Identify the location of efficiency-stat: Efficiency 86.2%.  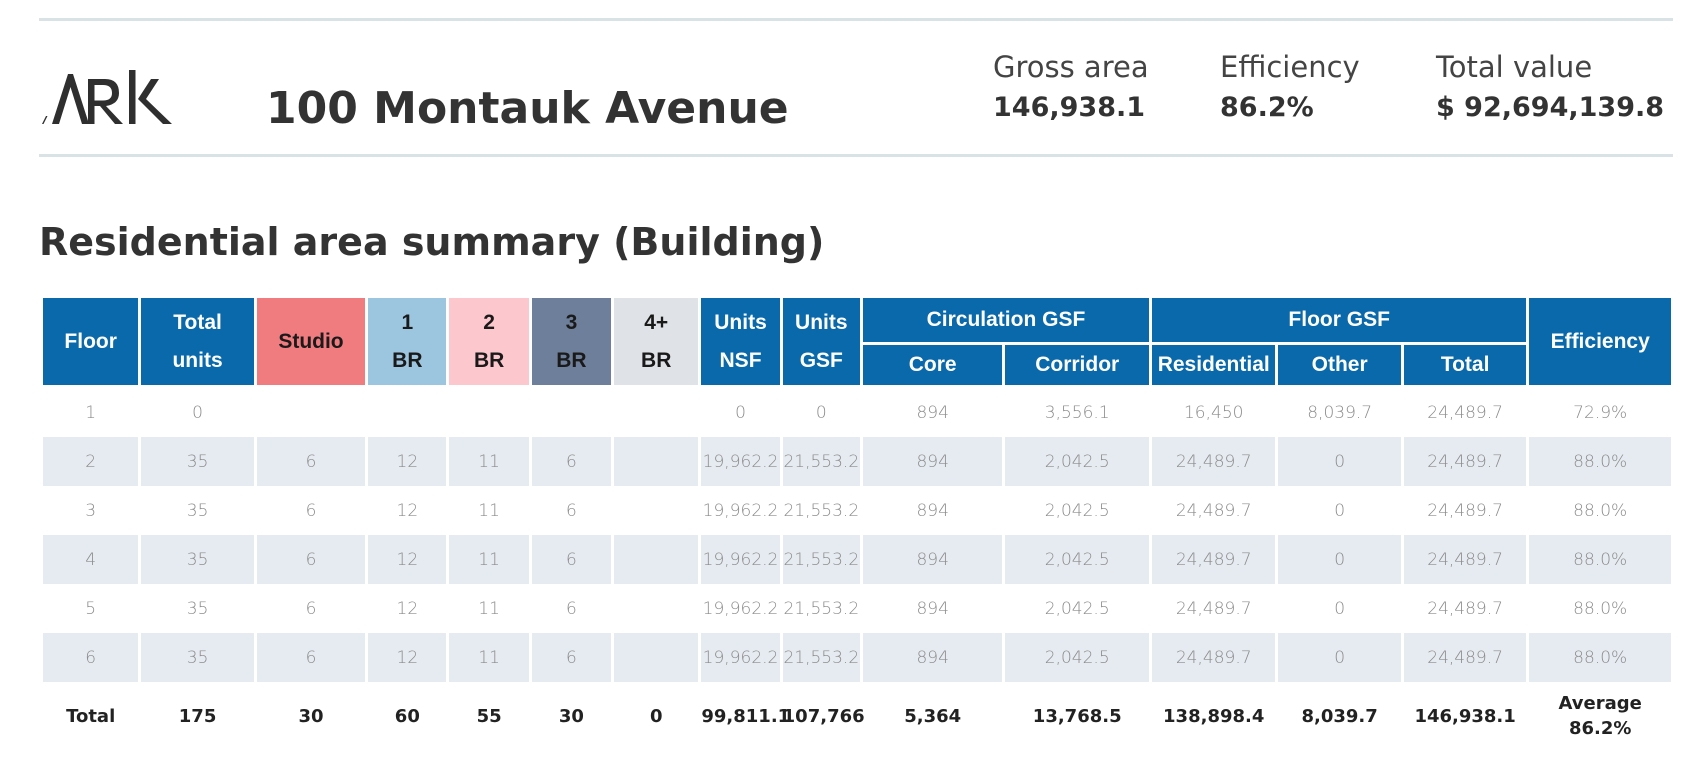
(1290, 86).